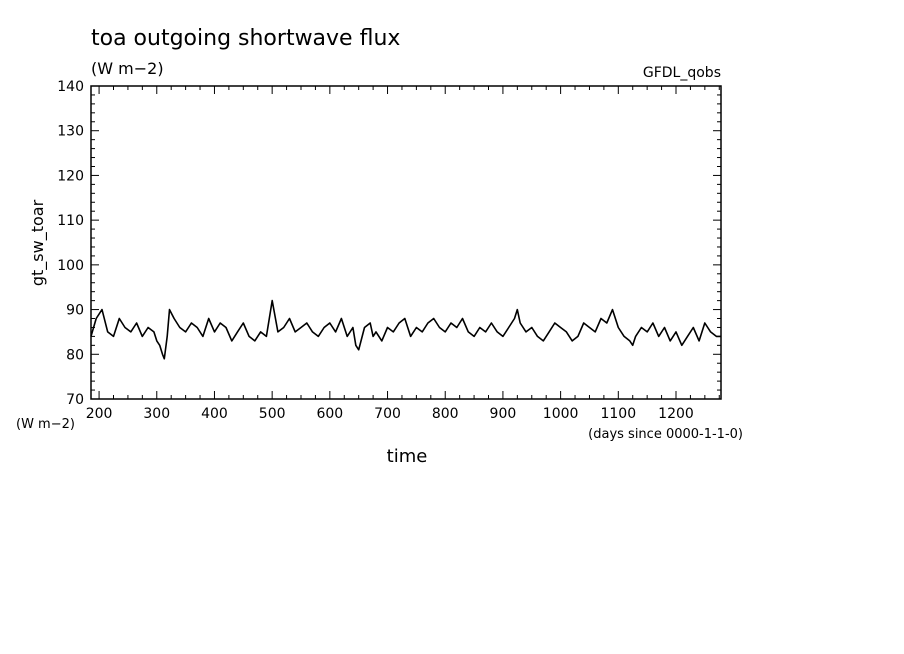 The height and width of the screenshot is (654, 904). What do you see at coordinates (70, 176) in the screenshot?
I see `y-tick-label: 120` at bounding box center [70, 176].